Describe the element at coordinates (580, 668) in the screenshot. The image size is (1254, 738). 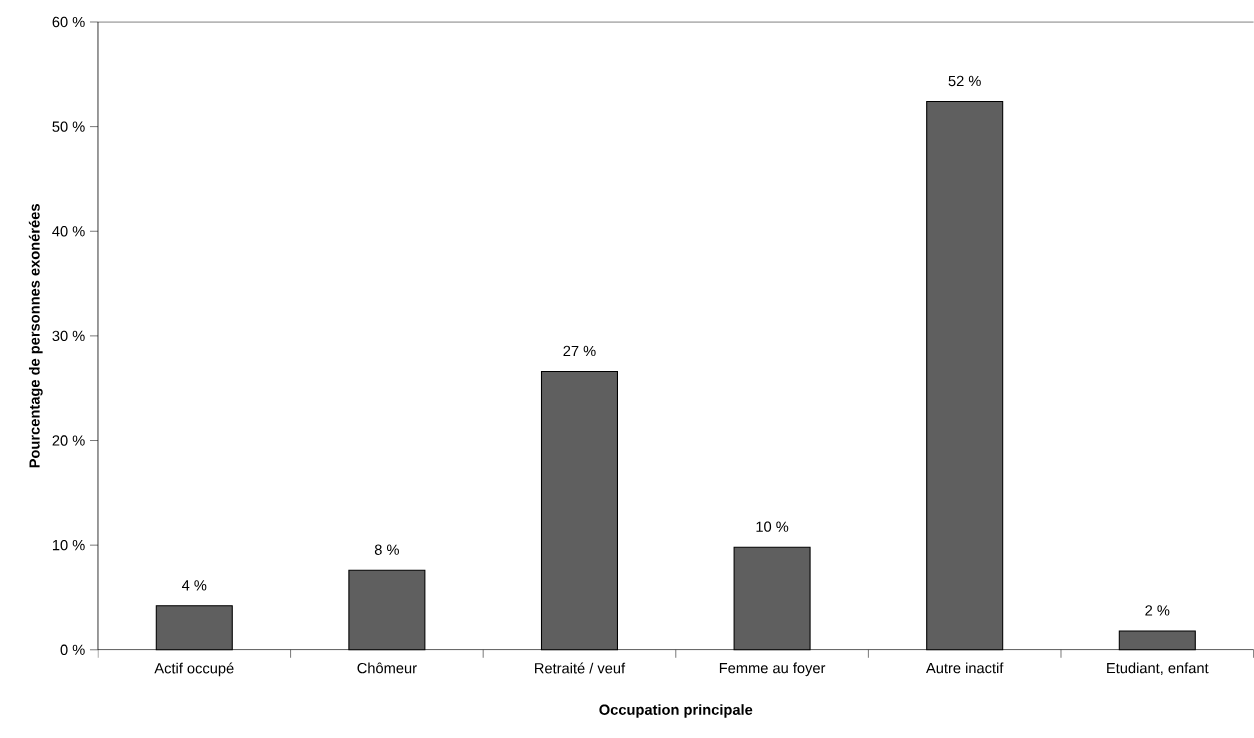
I see `x-tick-label: Retraité / veuf` at that location.